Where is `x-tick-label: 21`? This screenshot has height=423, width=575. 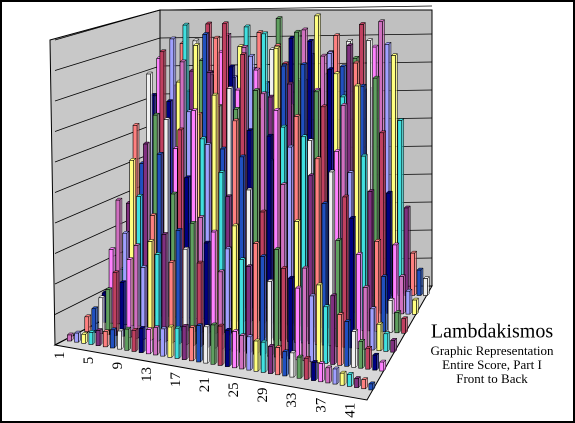 x-tick-label: 21 is located at coordinates (205, 384).